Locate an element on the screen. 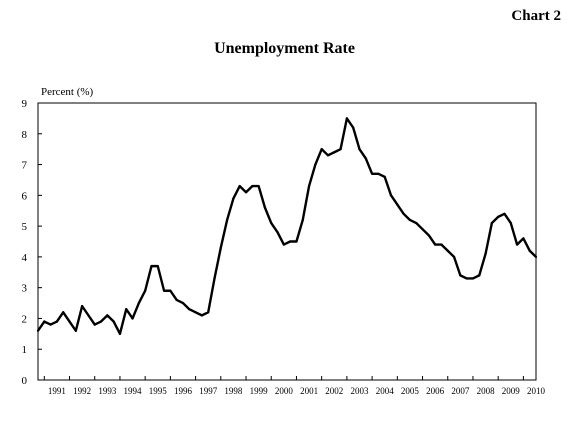 This screenshot has height=421, width=569. x-tick-label: 1992 is located at coordinates (82, 391).